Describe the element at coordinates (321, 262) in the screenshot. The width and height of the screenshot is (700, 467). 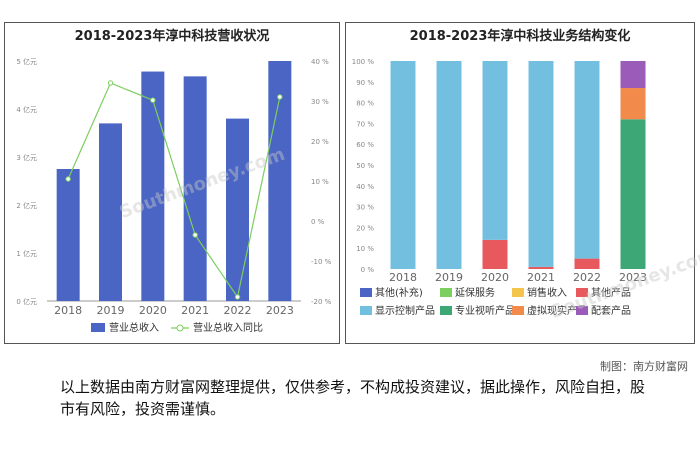
I see `right-axis-tick-label: -10 %` at that location.